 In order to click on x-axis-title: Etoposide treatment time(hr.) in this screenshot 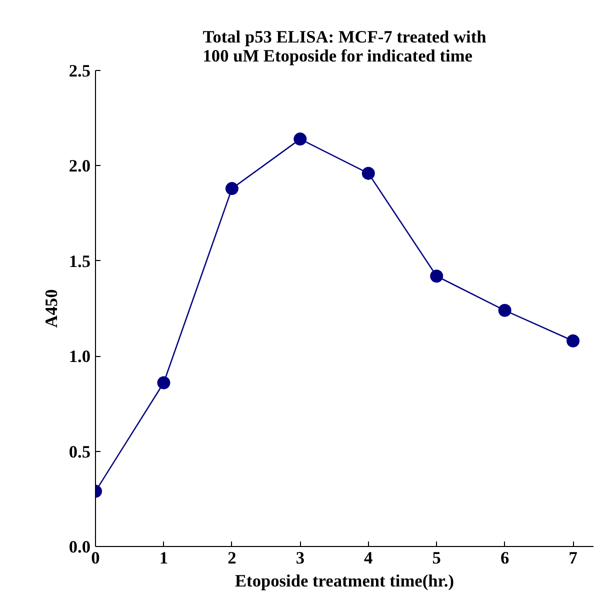, I will do `click(344, 581)`.